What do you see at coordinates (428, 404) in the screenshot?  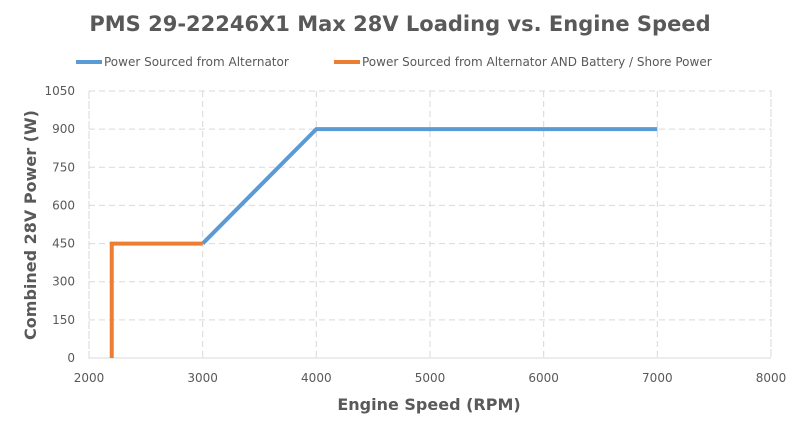 I see `x-axis-title: Engine Speed (RPM)` at bounding box center [428, 404].